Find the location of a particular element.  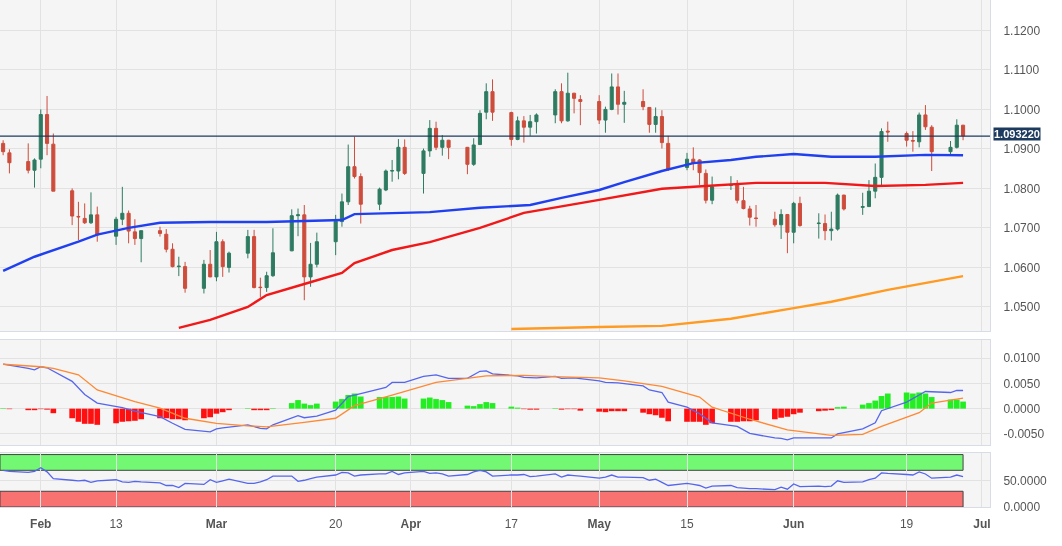

x-tick-label: Jul is located at coordinates (982, 524).